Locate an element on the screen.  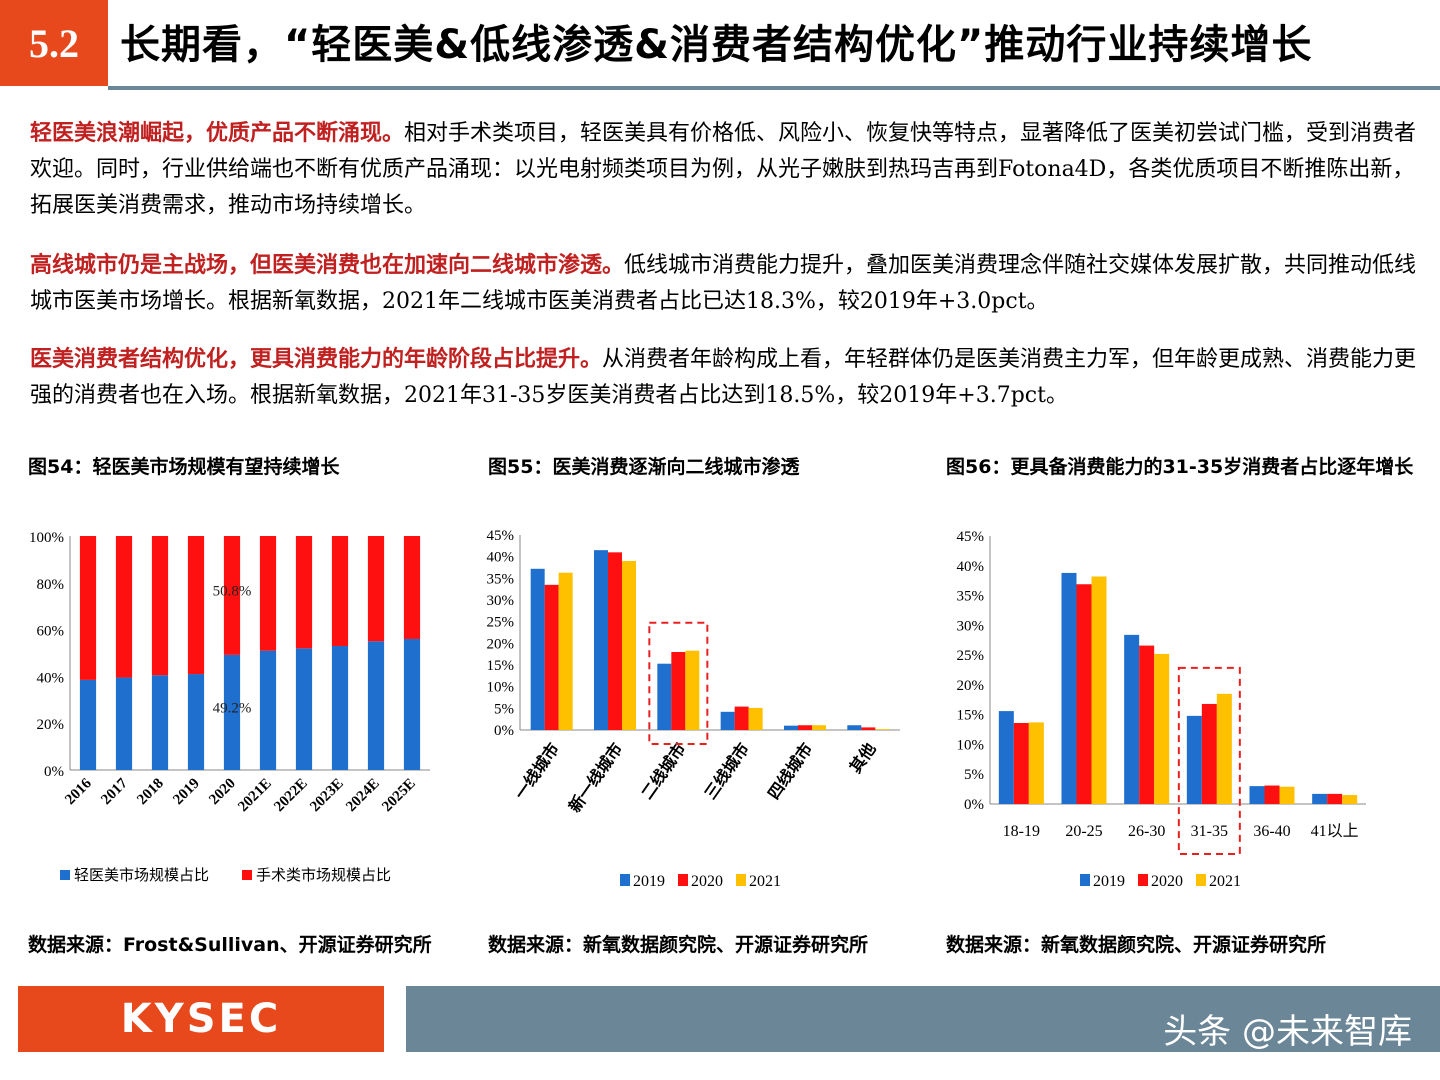
bar-一线城市-2019 is located at coordinates (537, 649).